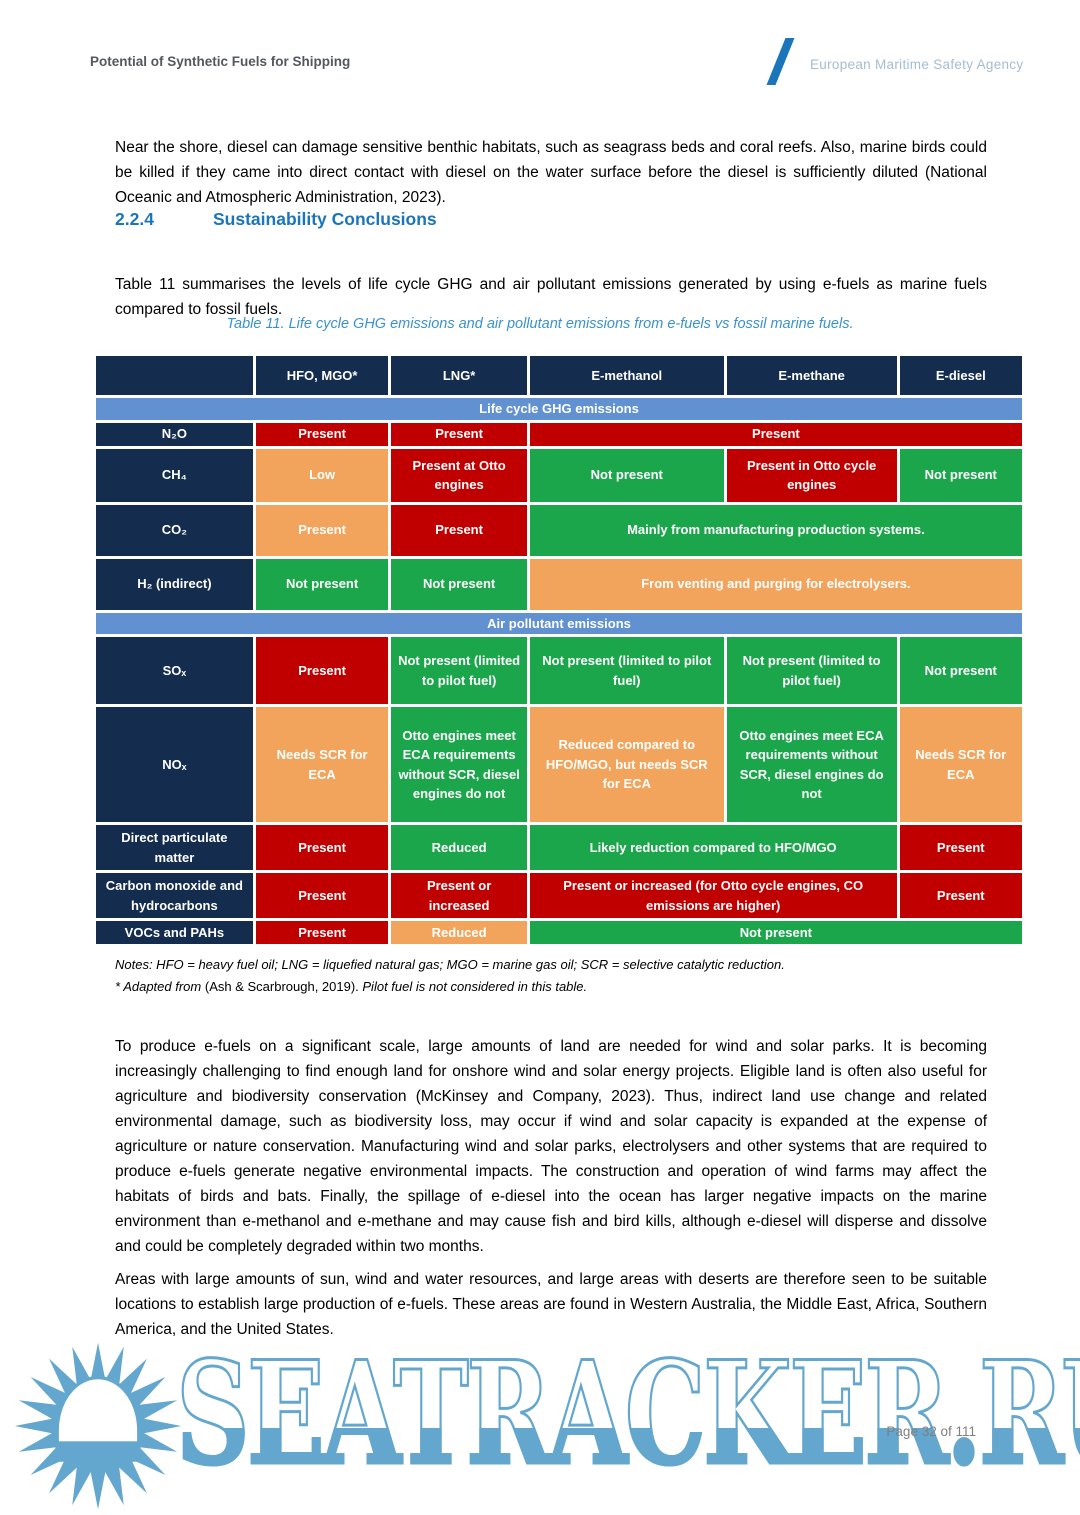 The image size is (1080, 1515). Describe the element at coordinates (931, 1431) in the screenshot. I see `page-number: Page 32 of 111` at that location.